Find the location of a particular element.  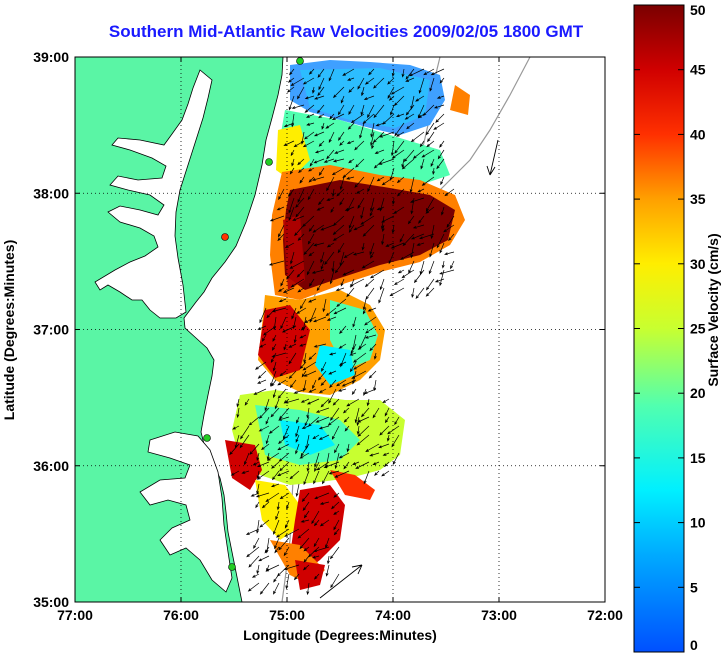

y-tick-label: 35:00 is located at coordinates (51, 602).